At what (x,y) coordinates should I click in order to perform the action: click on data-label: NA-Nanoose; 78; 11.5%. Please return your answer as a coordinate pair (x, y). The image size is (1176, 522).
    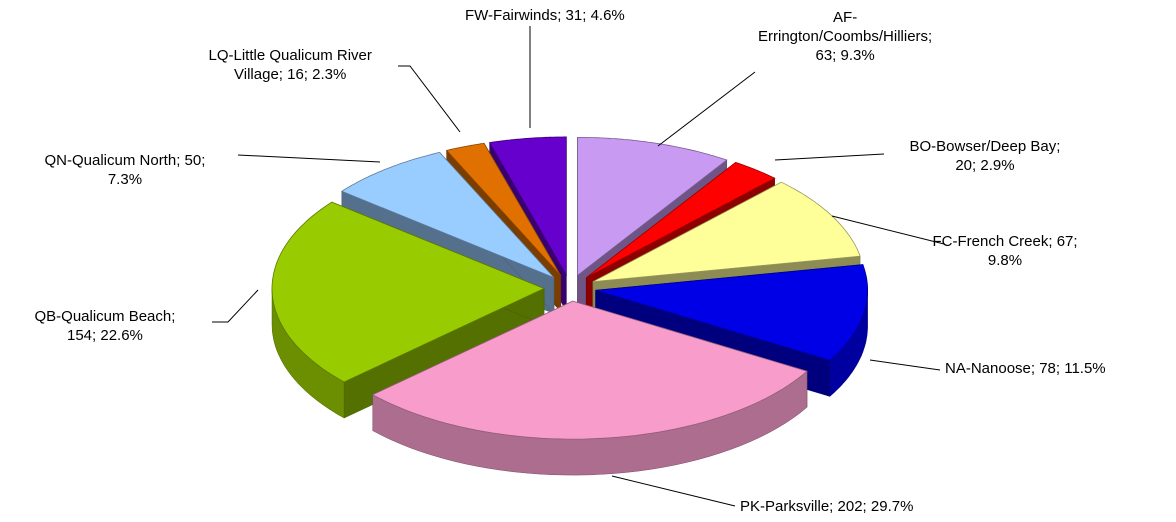
    Looking at the image, I should click on (1025, 368).